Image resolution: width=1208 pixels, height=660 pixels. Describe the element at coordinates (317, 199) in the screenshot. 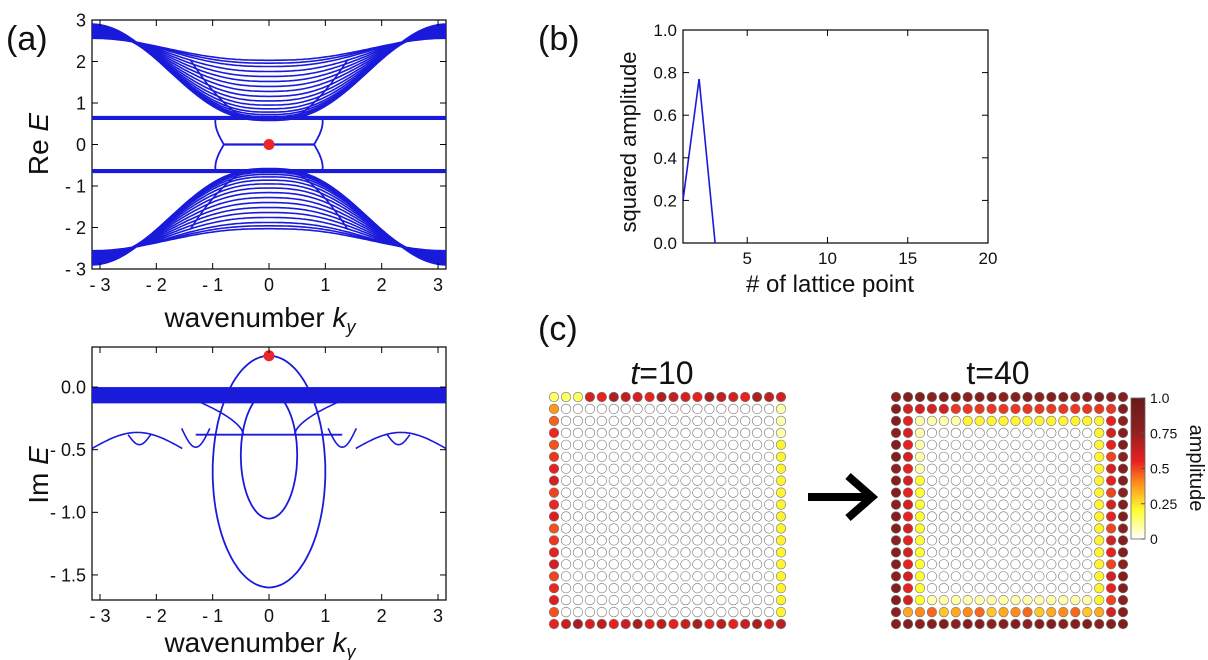

I see `crossing-arc` at that location.